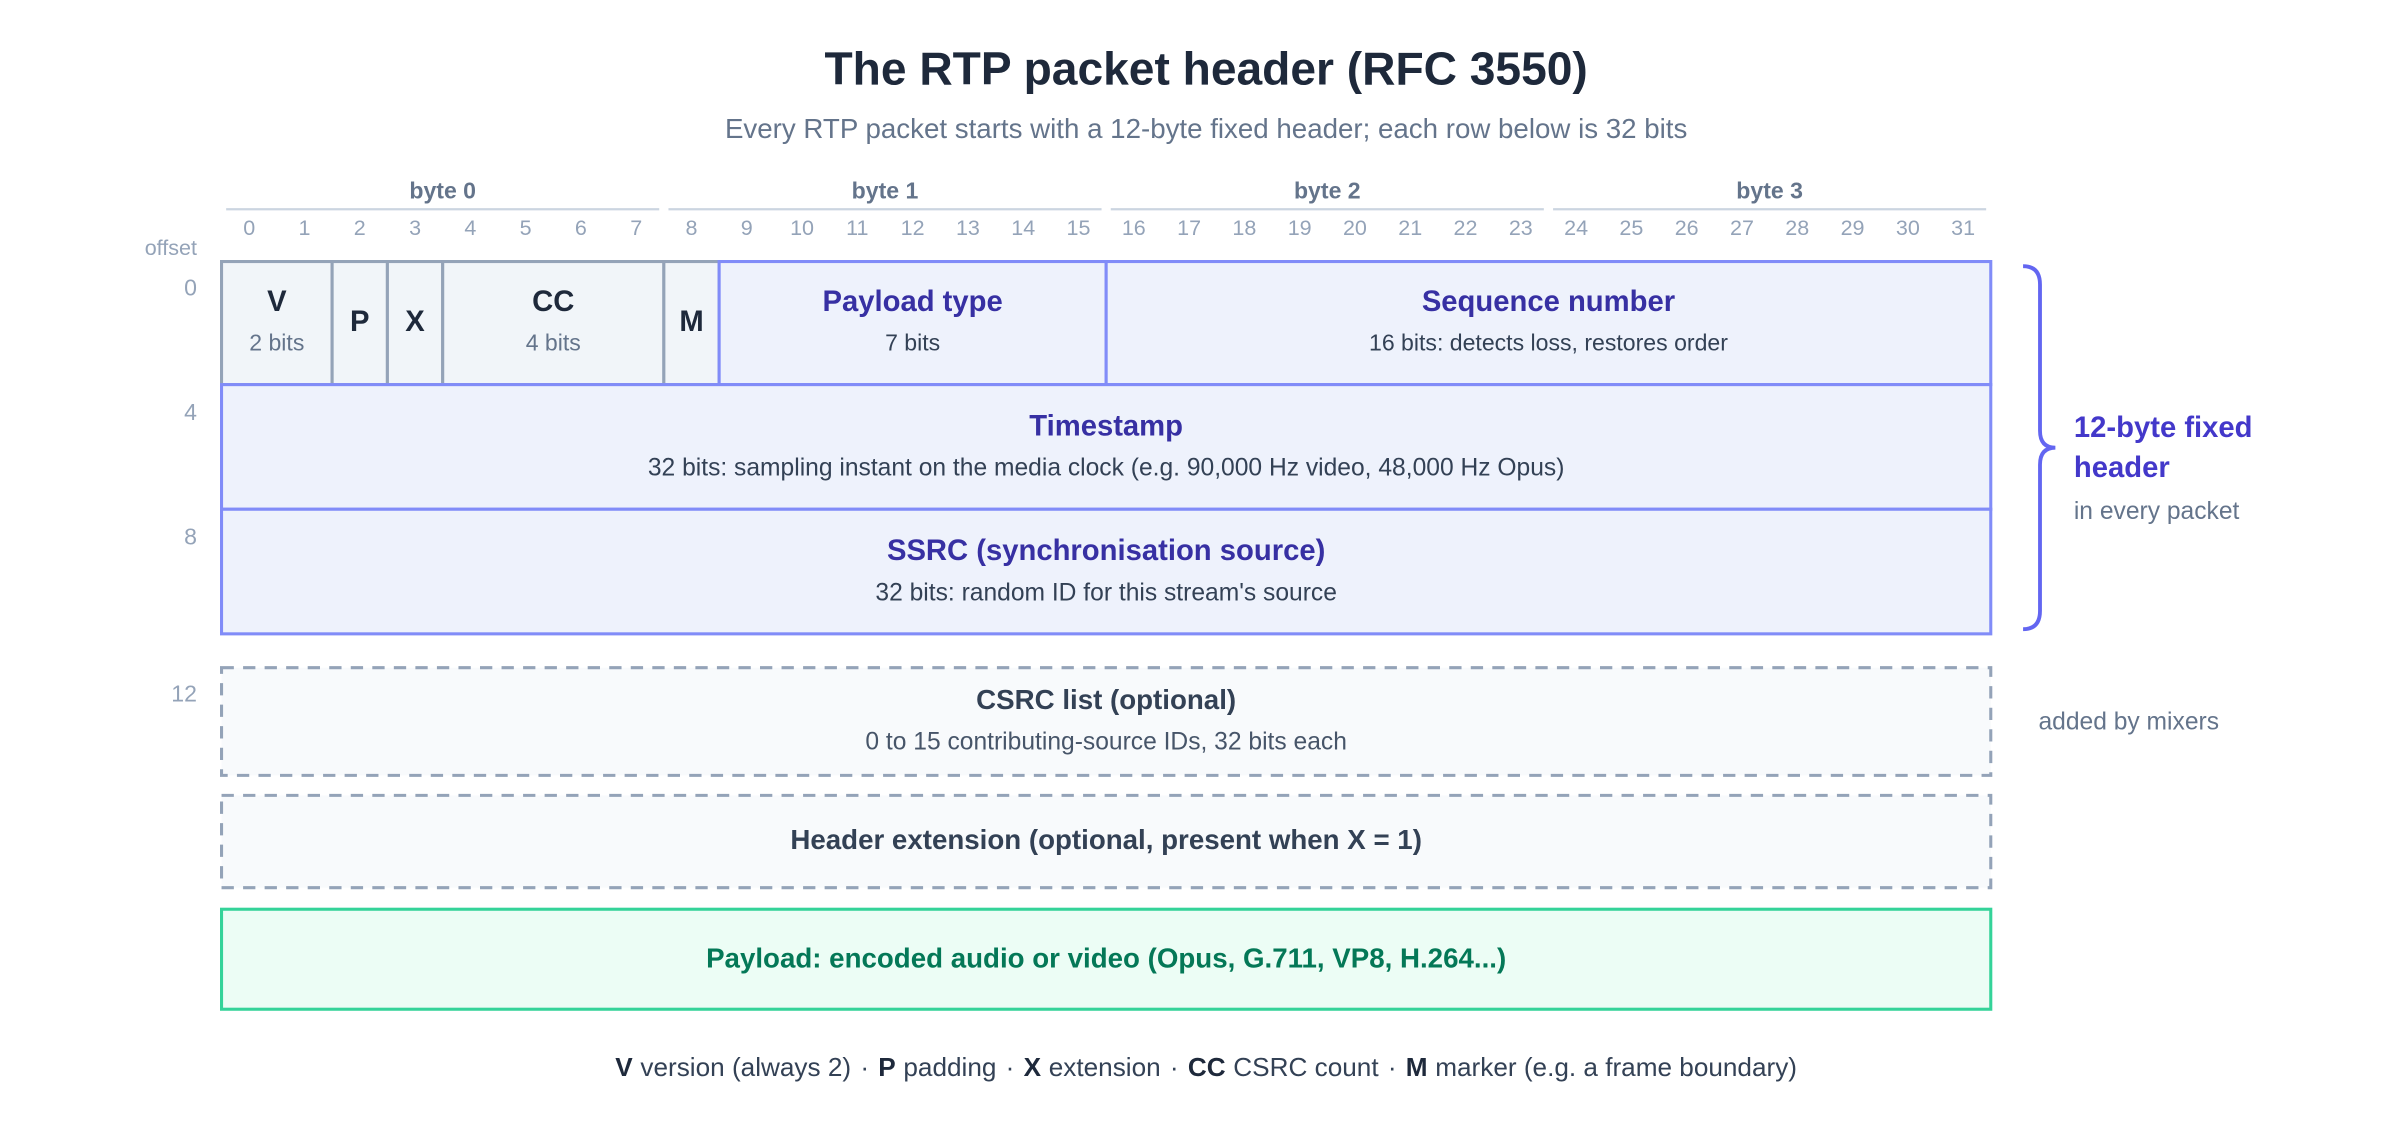 The height and width of the screenshot is (1140, 2400). What do you see at coordinates (1410, 228) in the screenshot?
I see `bit-number: 21` at bounding box center [1410, 228].